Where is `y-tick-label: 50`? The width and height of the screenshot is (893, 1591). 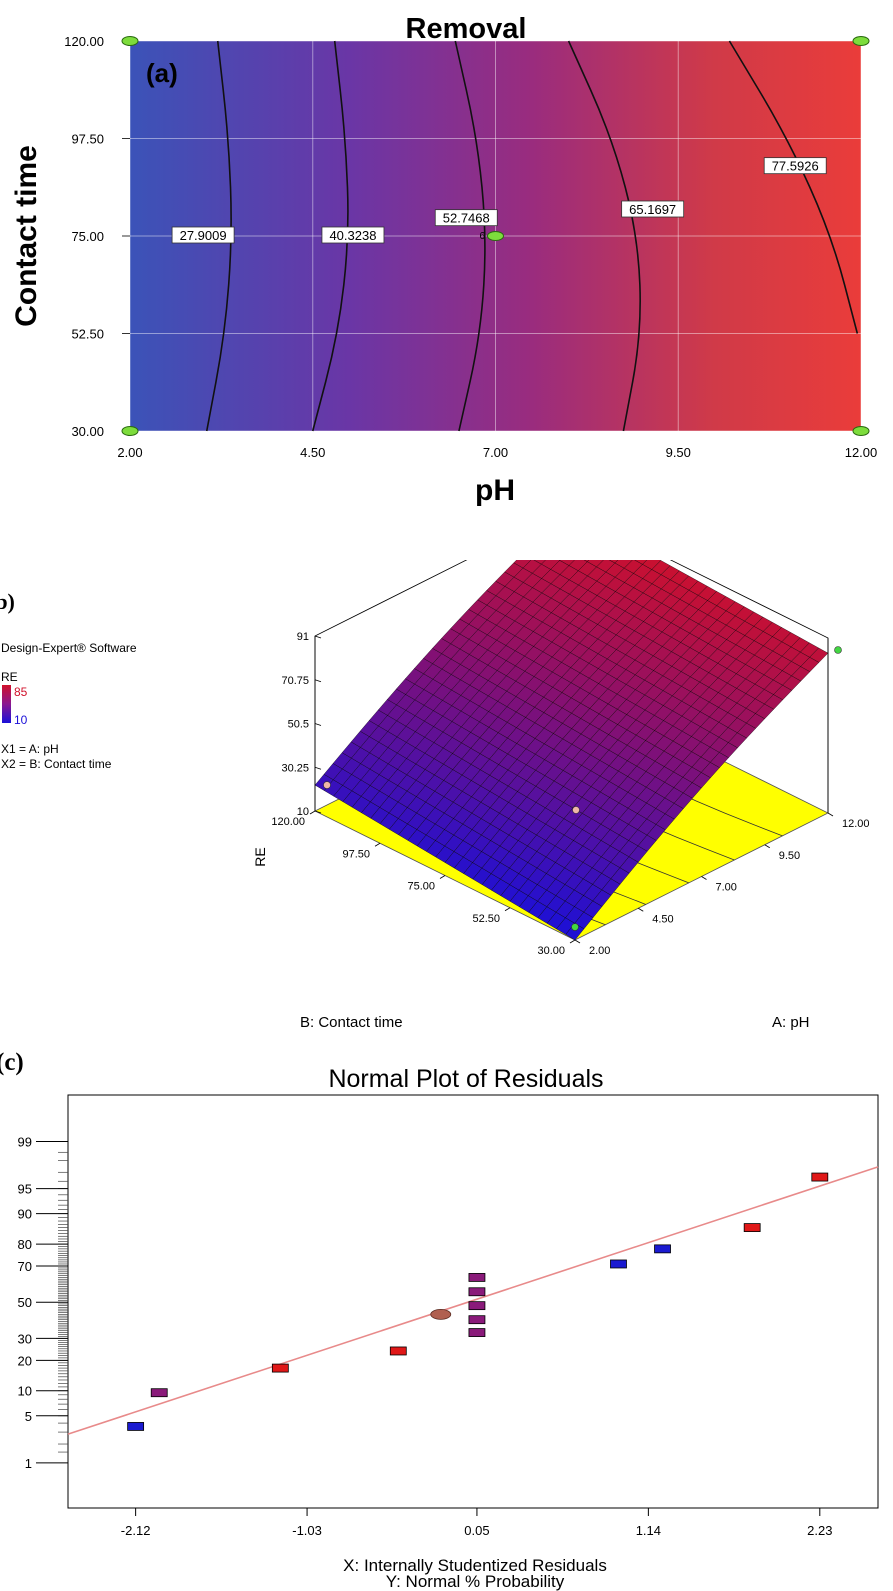
y-tick-label: 50 is located at coordinates (25, 1302).